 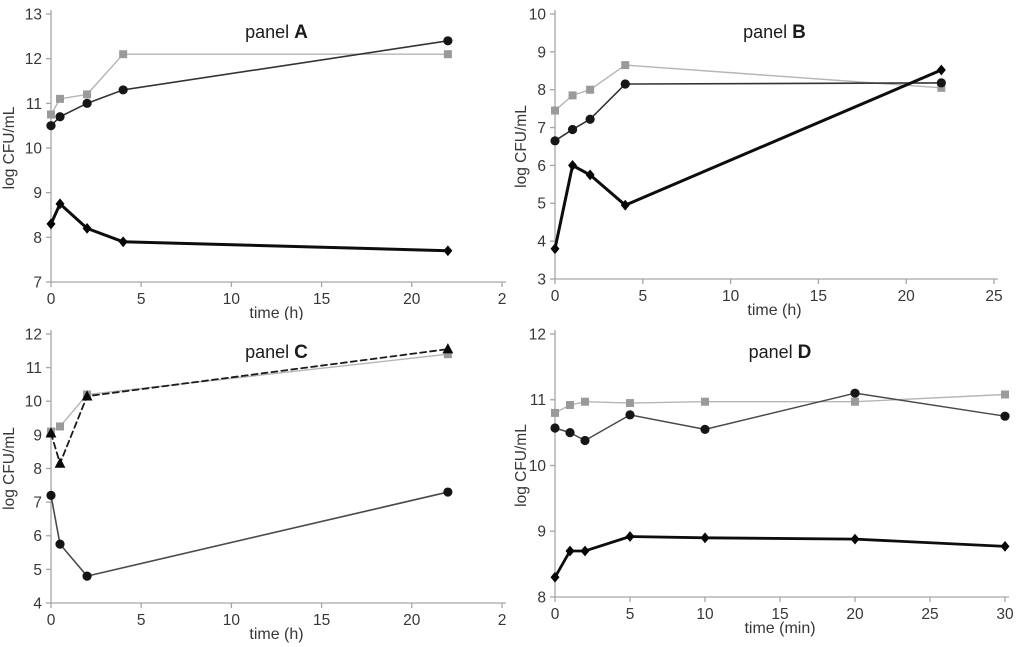 I want to click on black-circle-series, so click(x=249, y=83).